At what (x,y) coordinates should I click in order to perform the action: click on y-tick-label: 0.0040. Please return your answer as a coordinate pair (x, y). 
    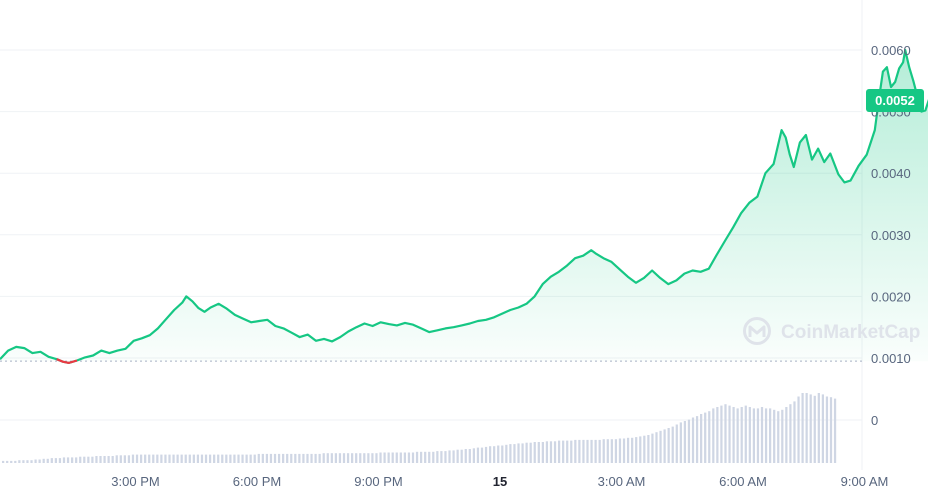
    Looking at the image, I should click on (891, 173).